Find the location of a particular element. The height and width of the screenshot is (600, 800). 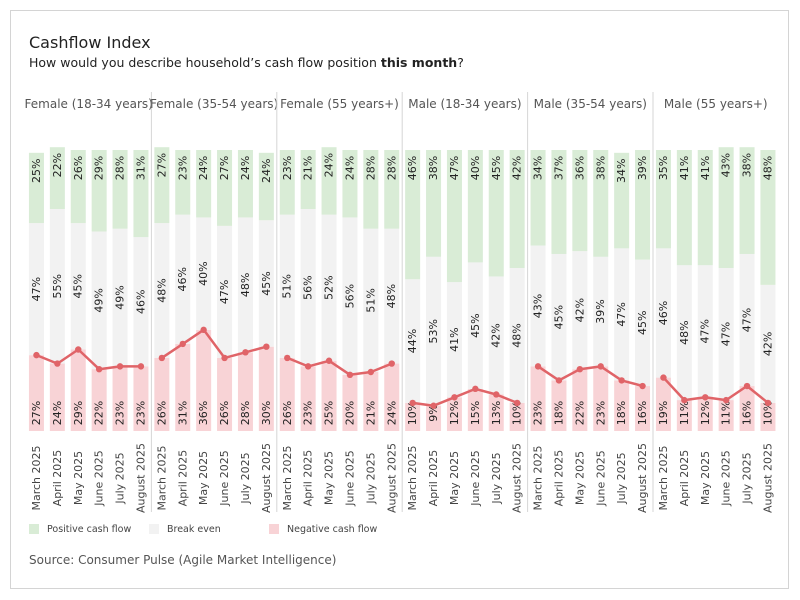

data-label-positive: 28% is located at coordinates (120, 168).